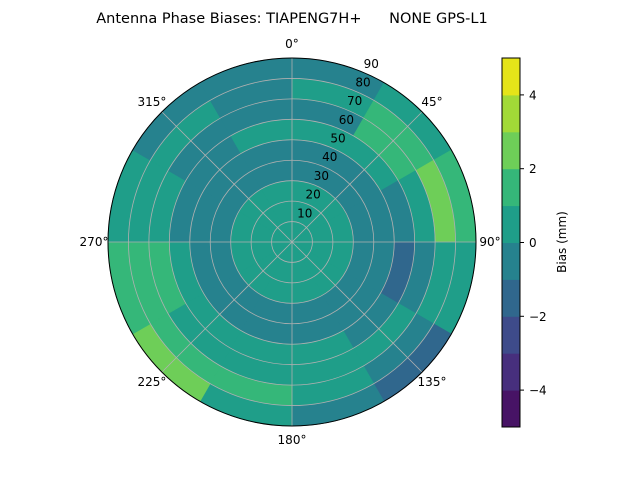 The width and height of the screenshot is (640, 484). What do you see at coordinates (329, 157) in the screenshot?
I see `radial-tick-label: 40` at bounding box center [329, 157].